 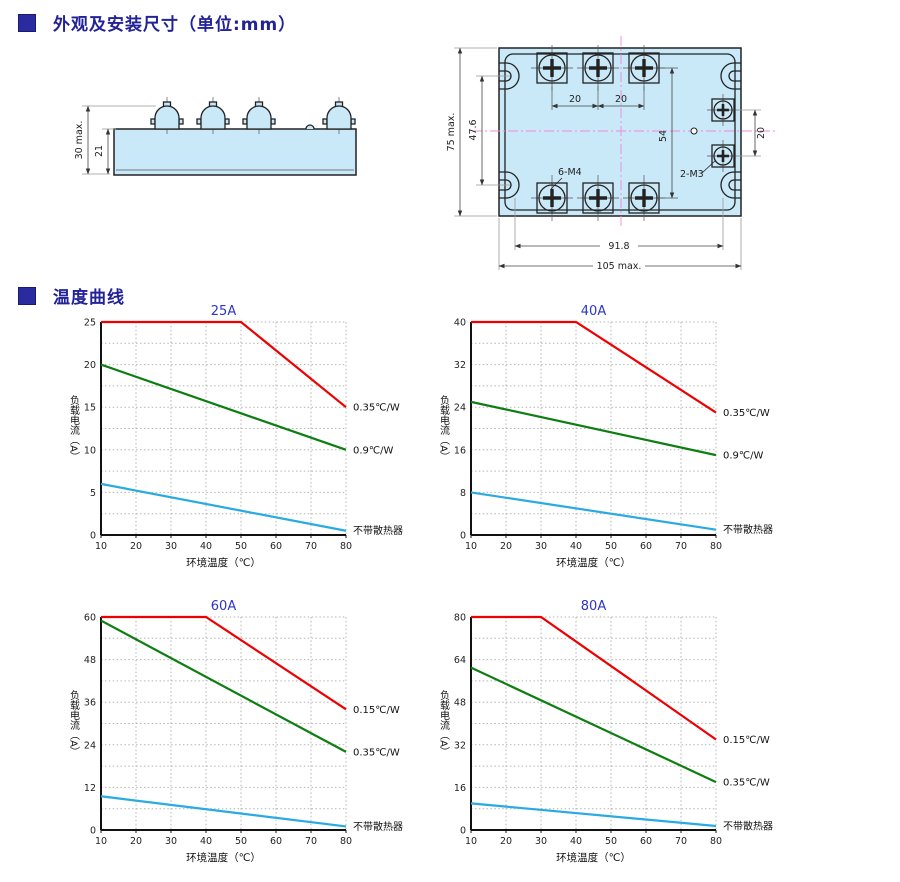 I want to click on y-tick-label: 5, so click(x=93, y=493).